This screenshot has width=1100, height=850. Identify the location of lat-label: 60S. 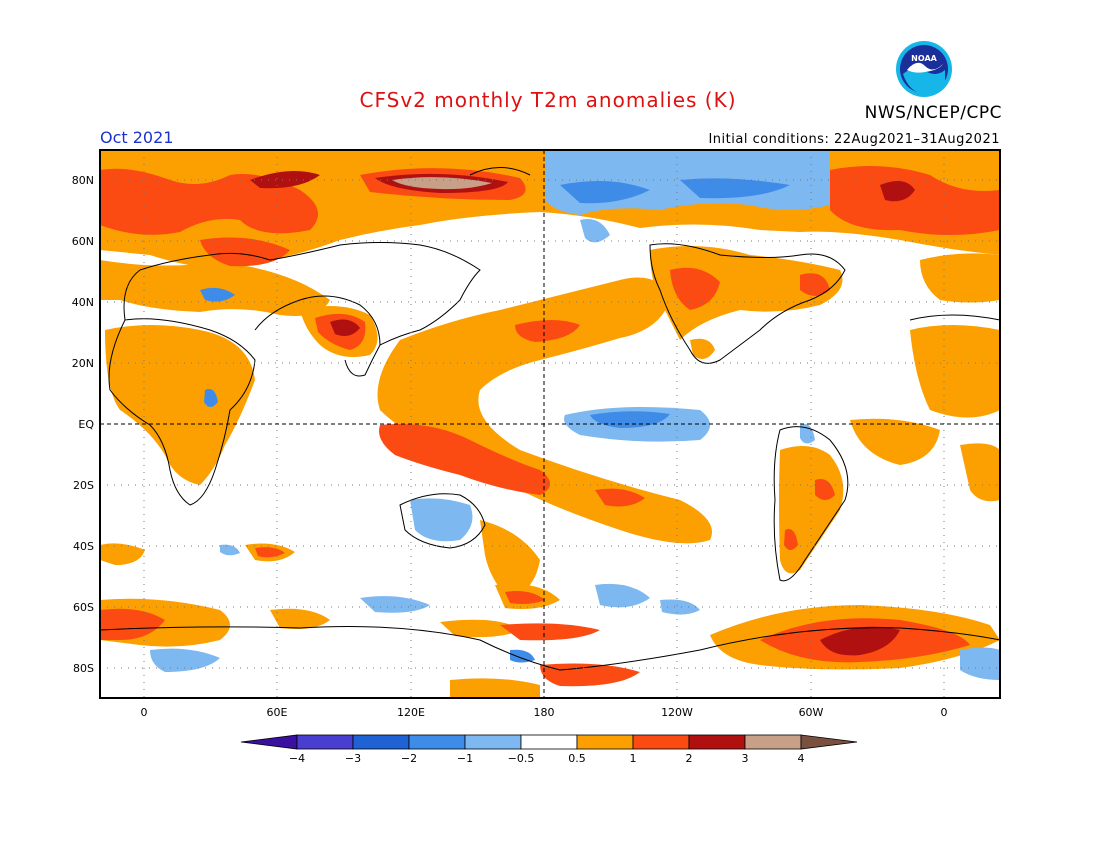
(83, 607).